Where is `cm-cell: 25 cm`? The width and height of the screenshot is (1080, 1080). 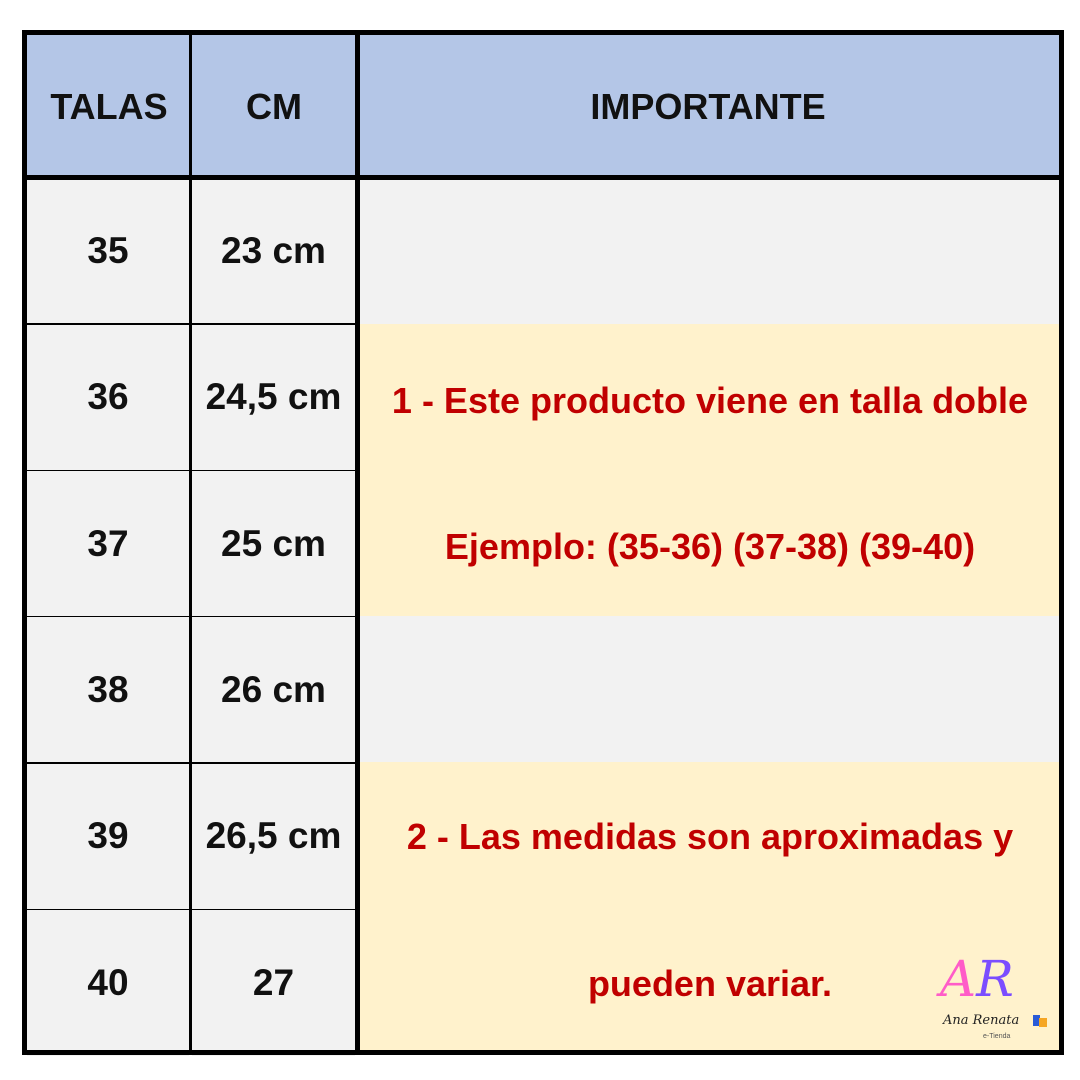
cm-cell: 25 cm is located at coordinates (273, 543).